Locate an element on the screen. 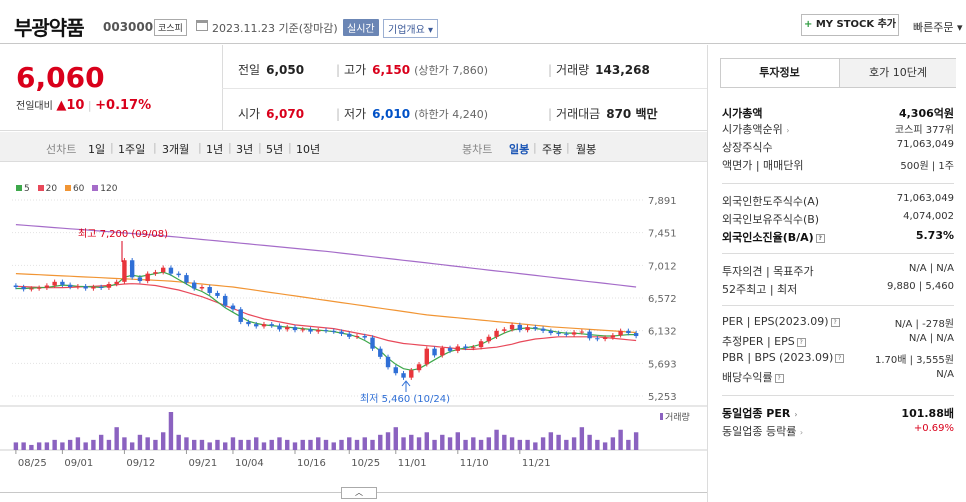 This screenshot has height=502, width=966. volume-label: 거래량 is located at coordinates (677, 417).